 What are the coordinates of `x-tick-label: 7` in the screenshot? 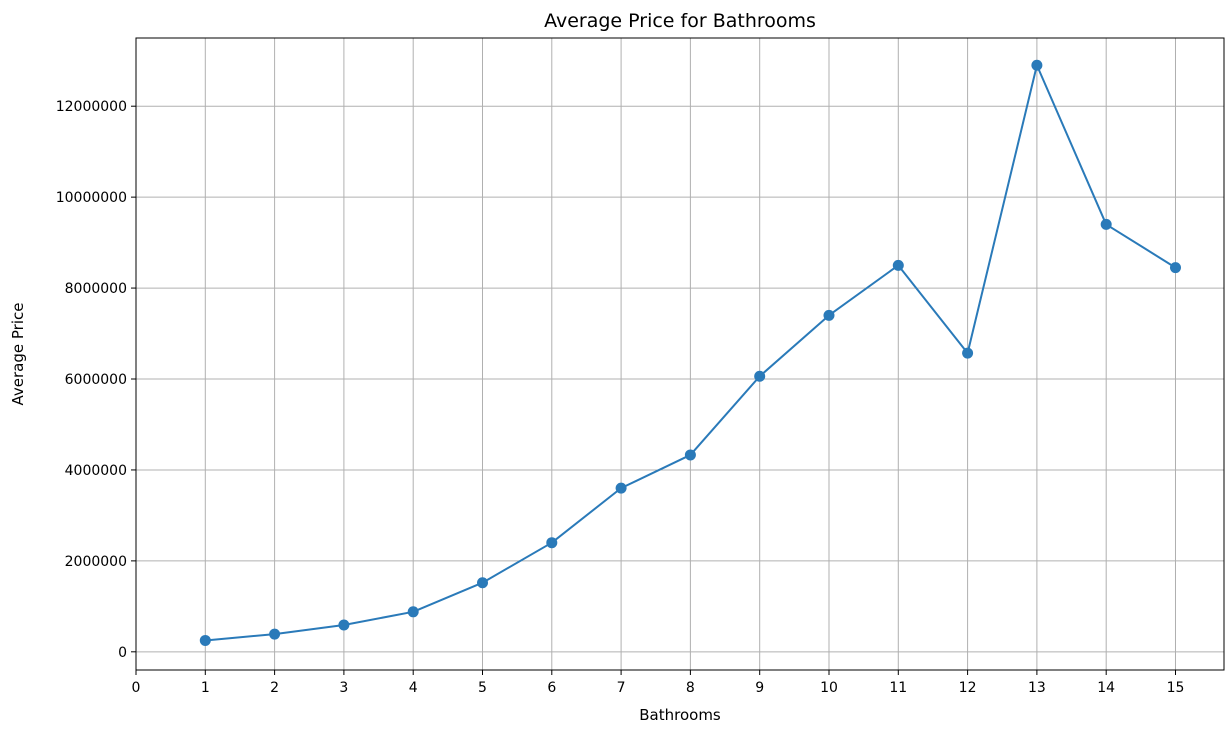 It's located at (621, 688).